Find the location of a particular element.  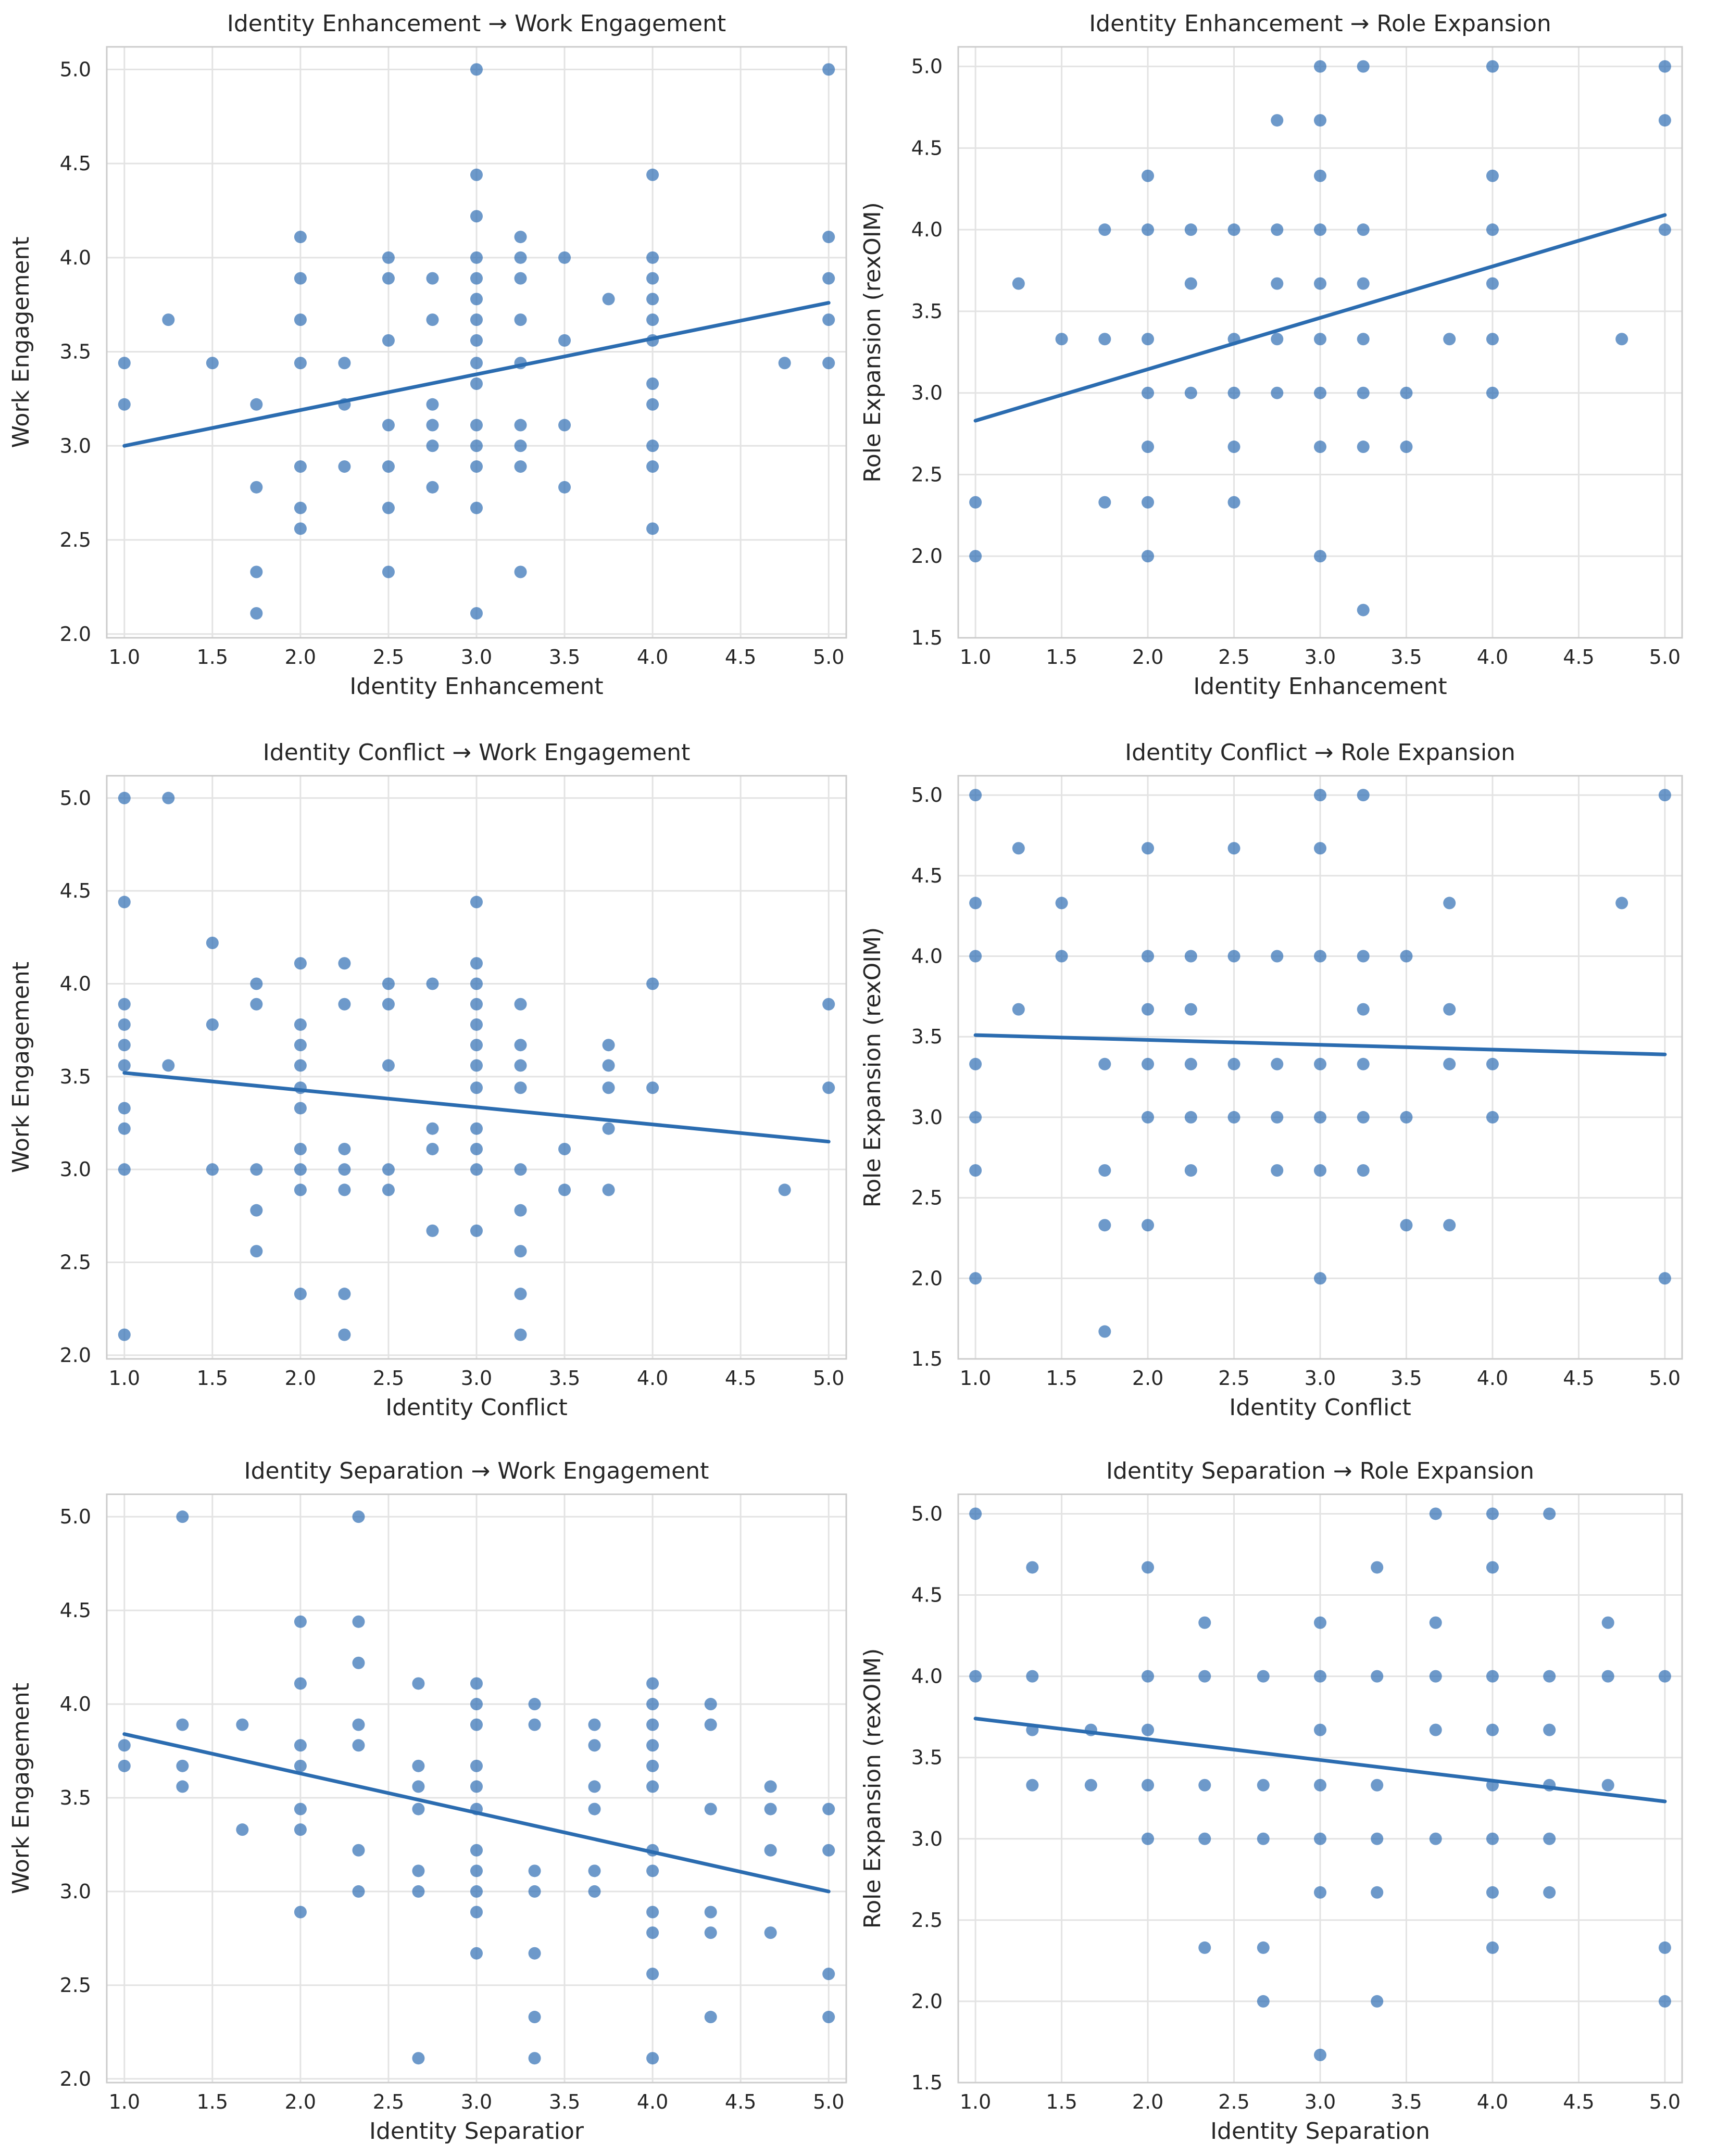

x-axis-label: Identity Conflict is located at coordinates (476, 1408).